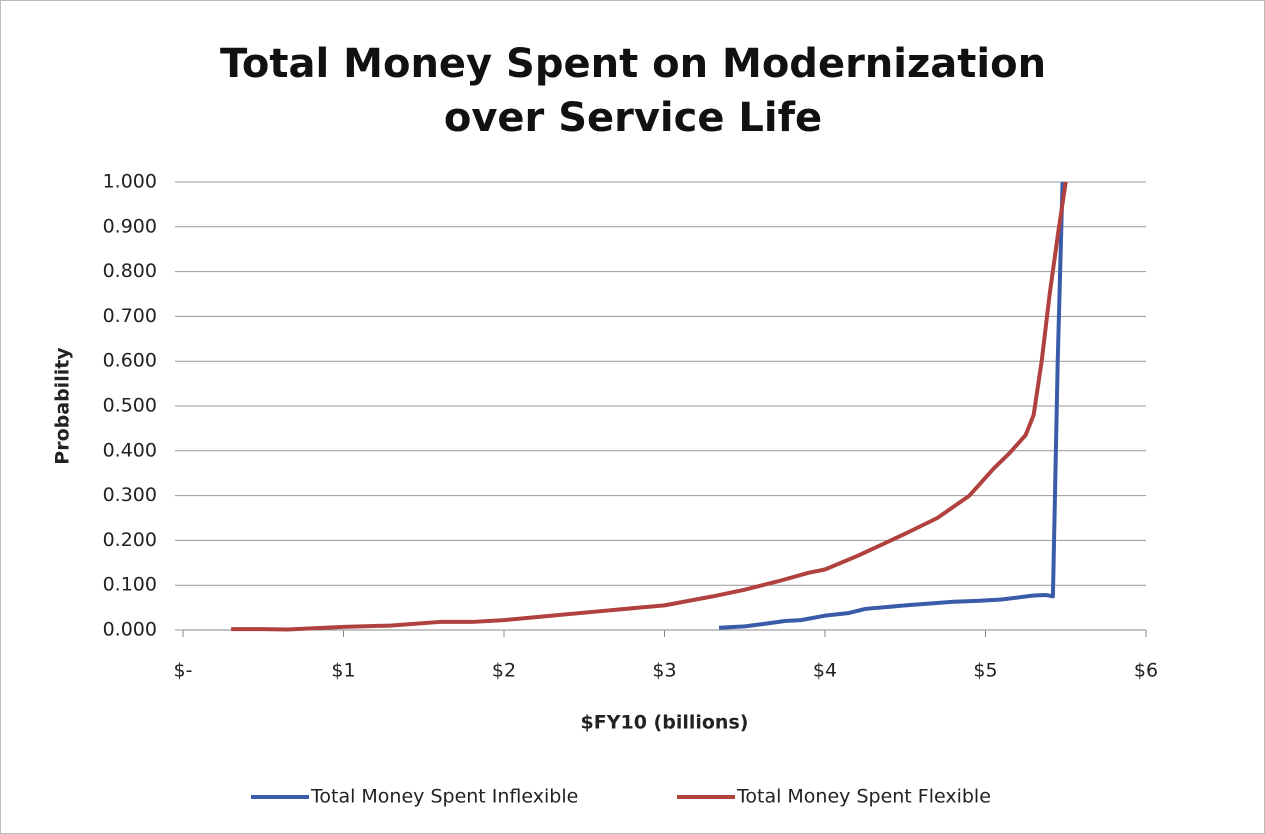 This screenshot has height=834, width=1265. What do you see at coordinates (444, 797) in the screenshot?
I see `legend-label: Total Money Spent Inflexible` at bounding box center [444, 797].